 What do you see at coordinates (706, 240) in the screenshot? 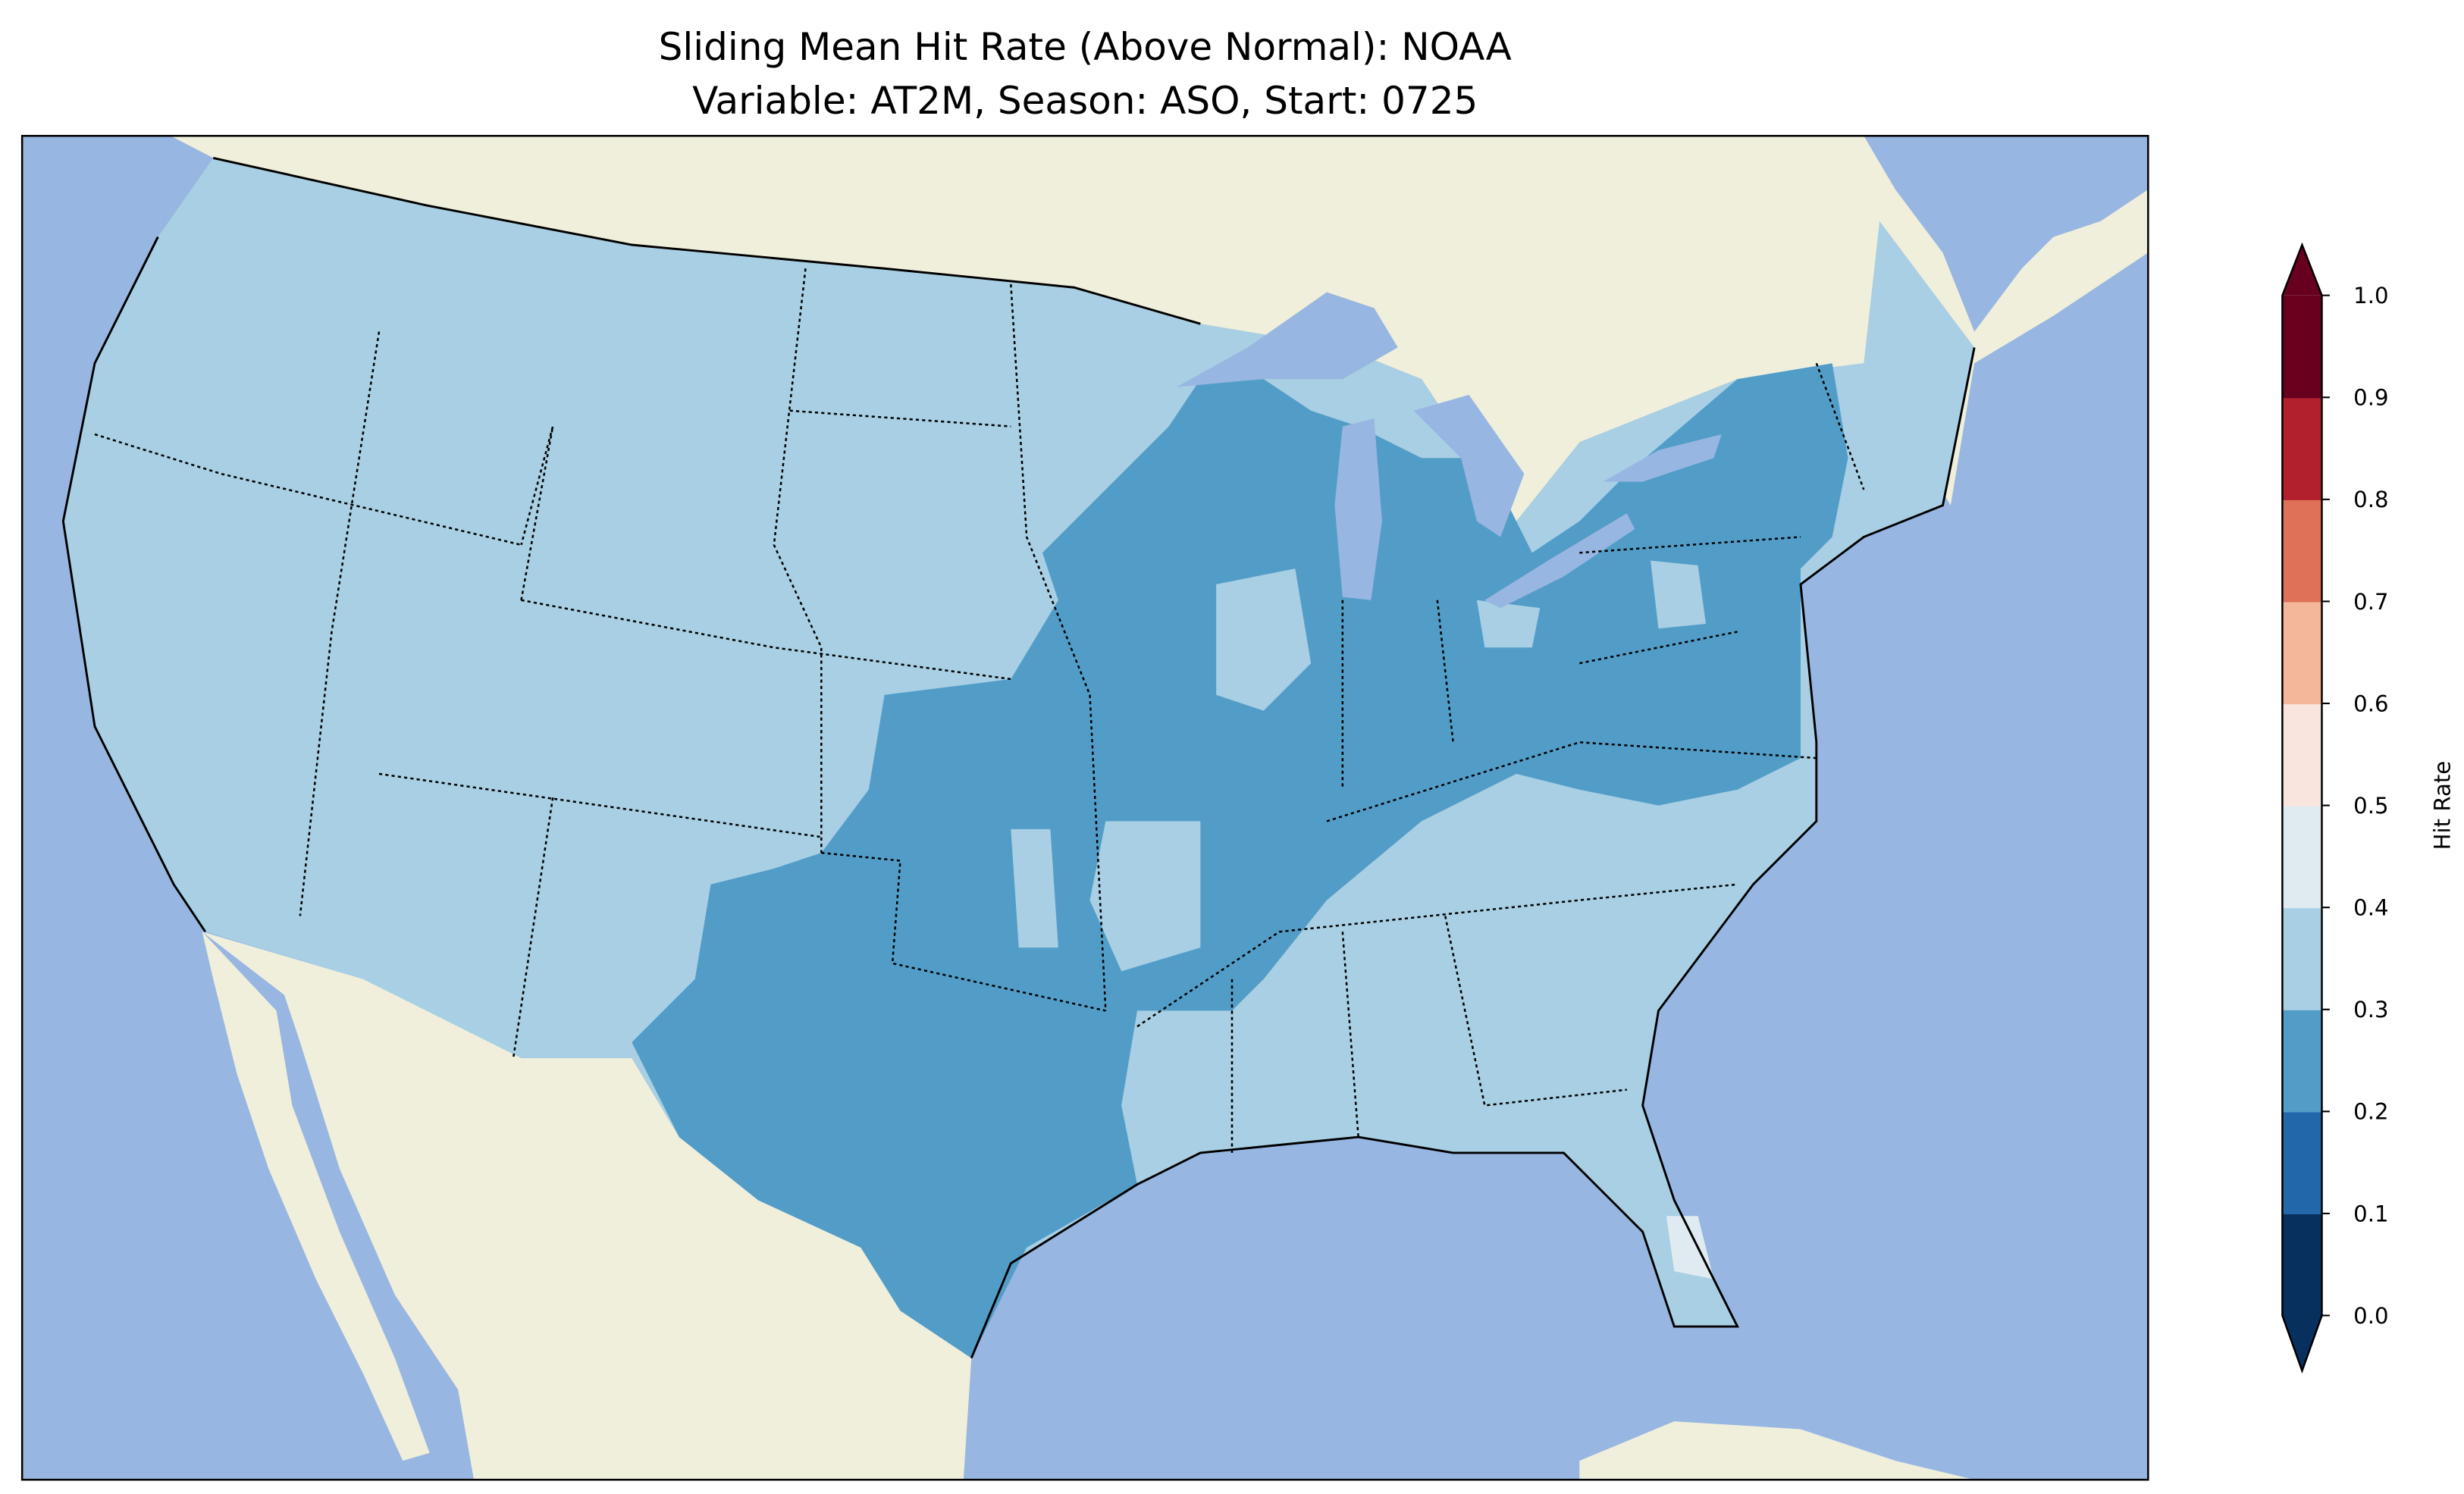
I see `us-north-border` at bounding box center [706, 240].